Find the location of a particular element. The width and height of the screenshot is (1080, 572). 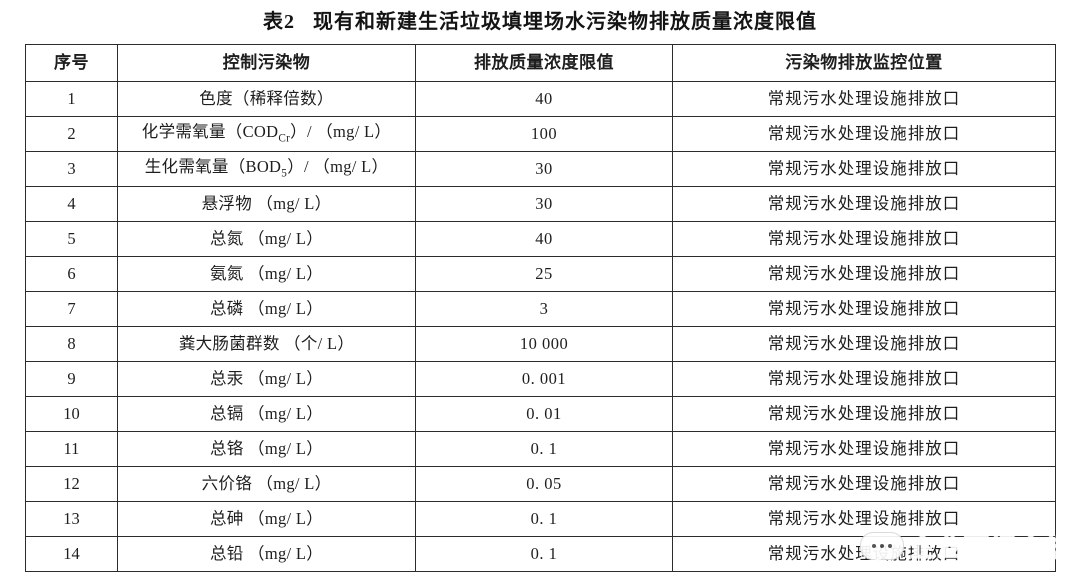

table-row: 10 总镉 （mg/ L） 0. 01 常规污水处理设施排放口 is located at coordinates (540, 414).